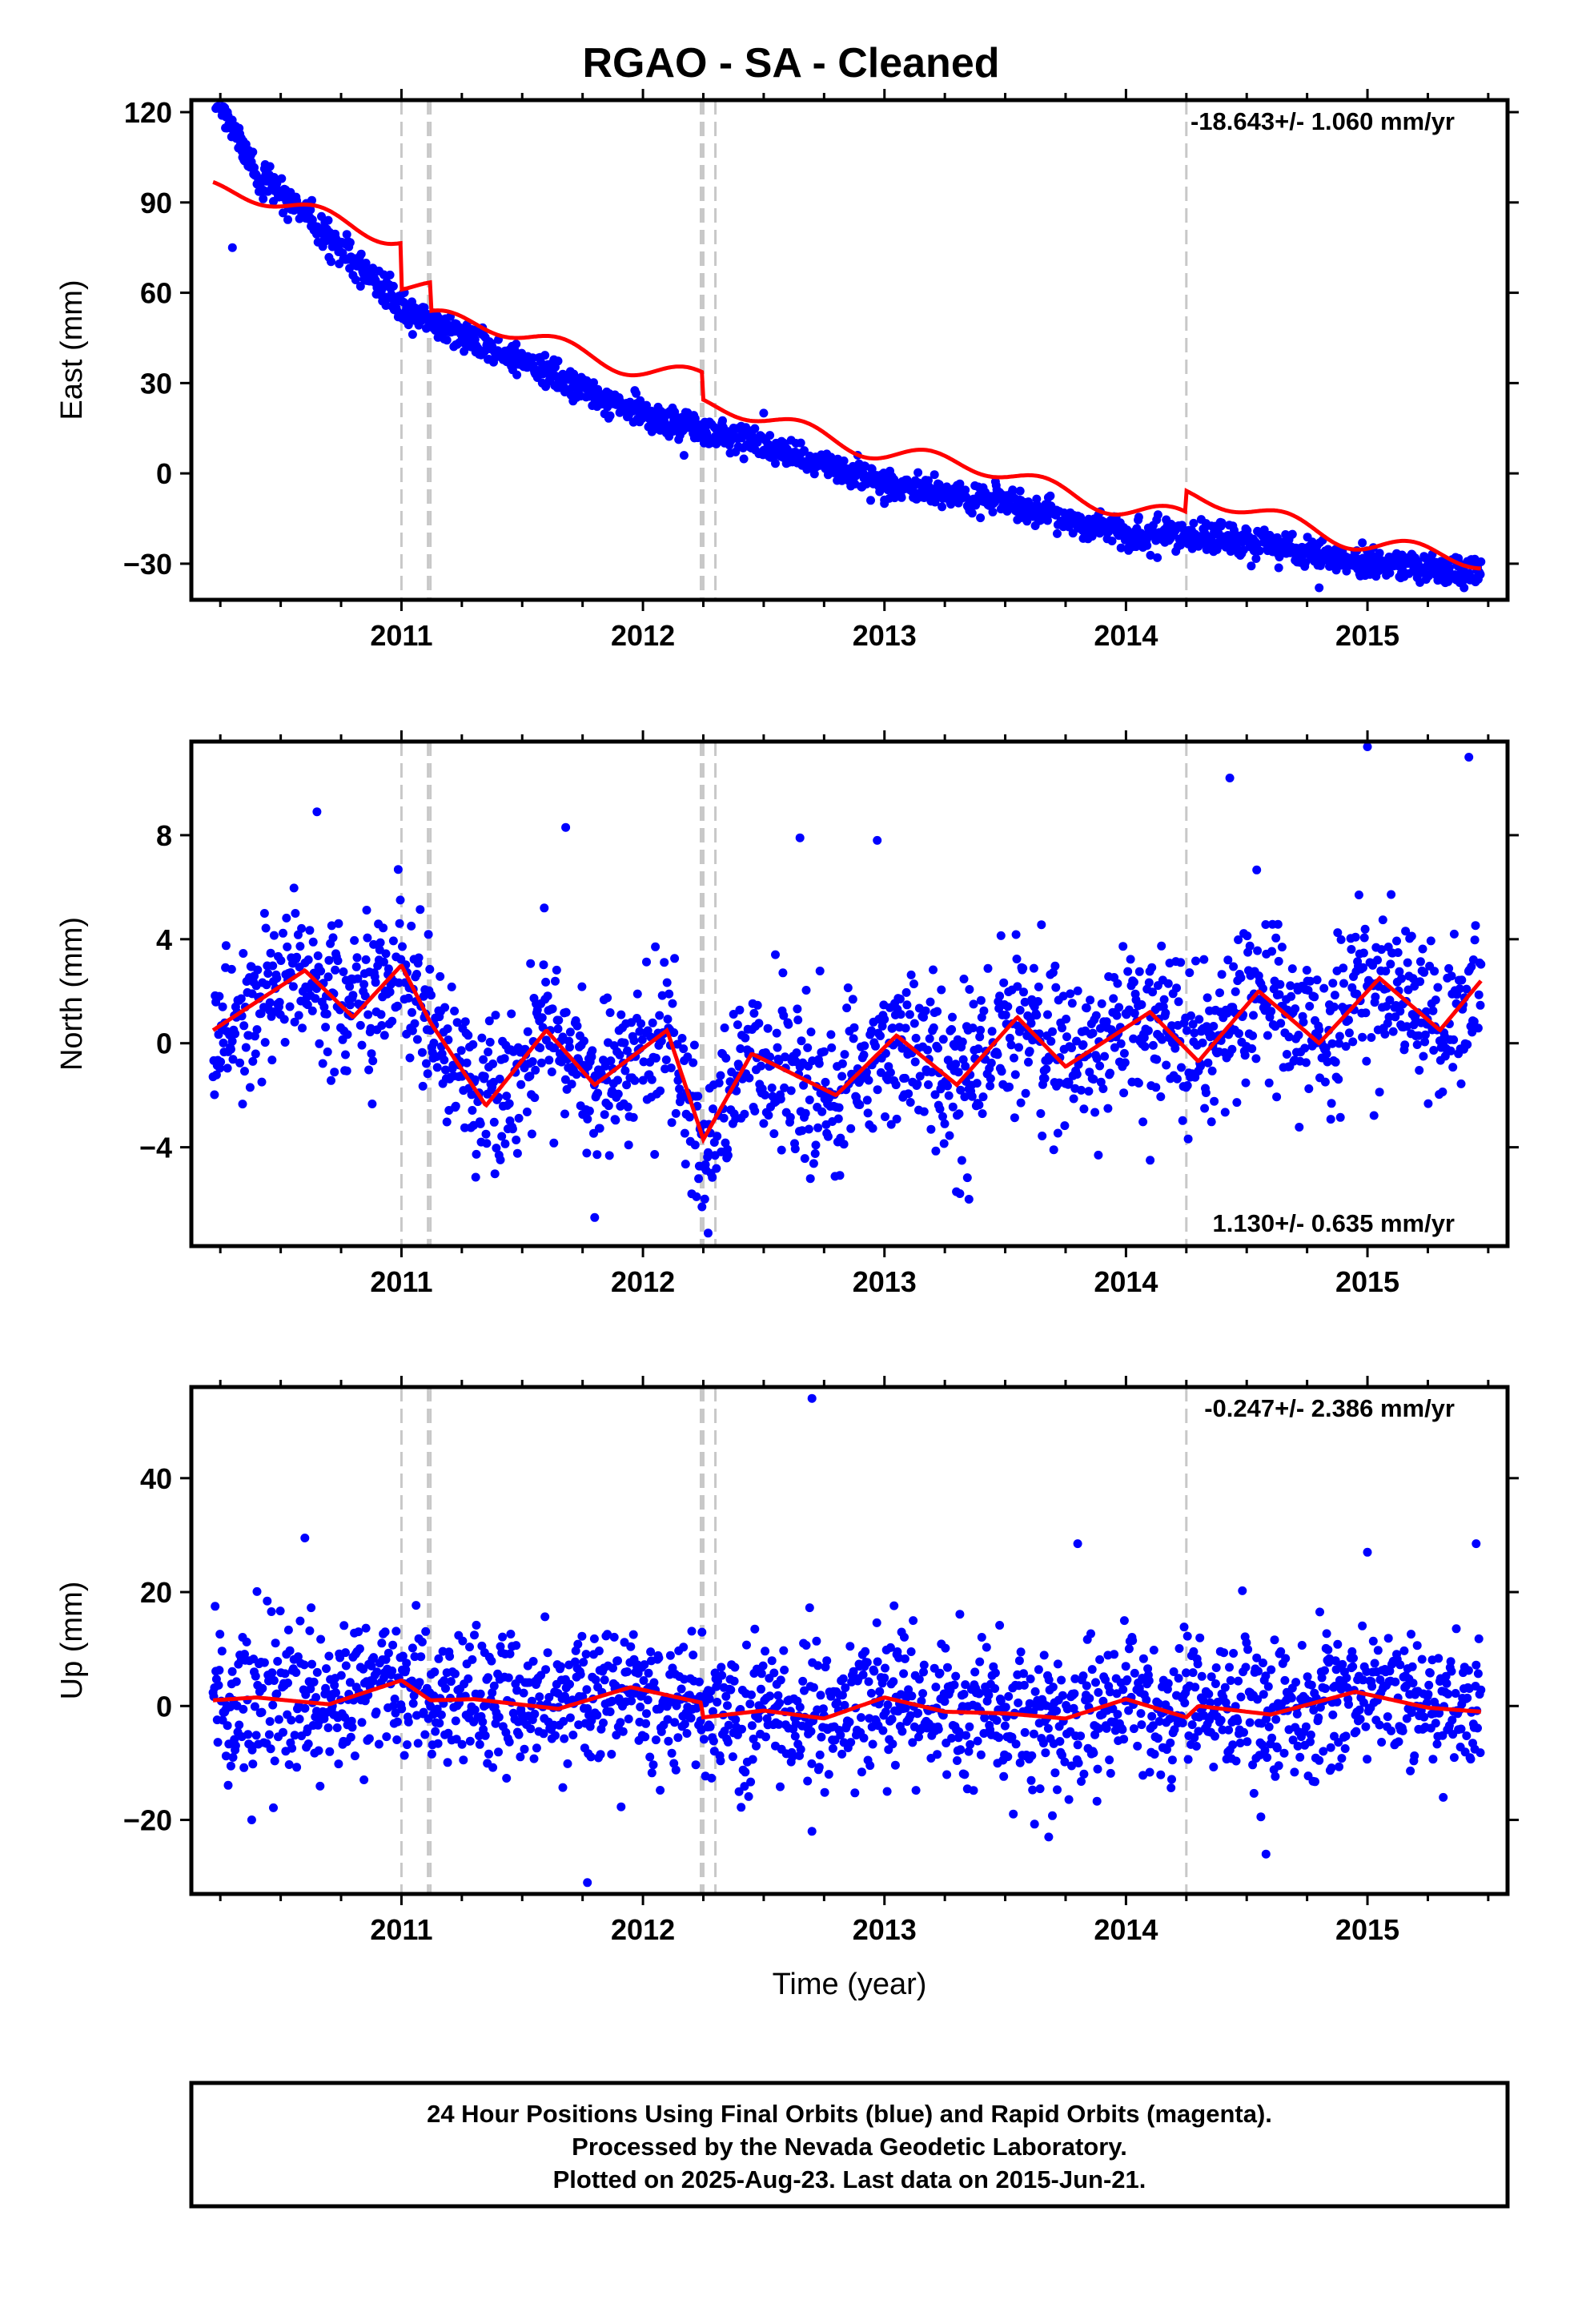 This screenshot has height=2324, width=1582. Describe the element at coordinates (1469, 757) in the screenshot. I see `north-outlier-point` at that location.